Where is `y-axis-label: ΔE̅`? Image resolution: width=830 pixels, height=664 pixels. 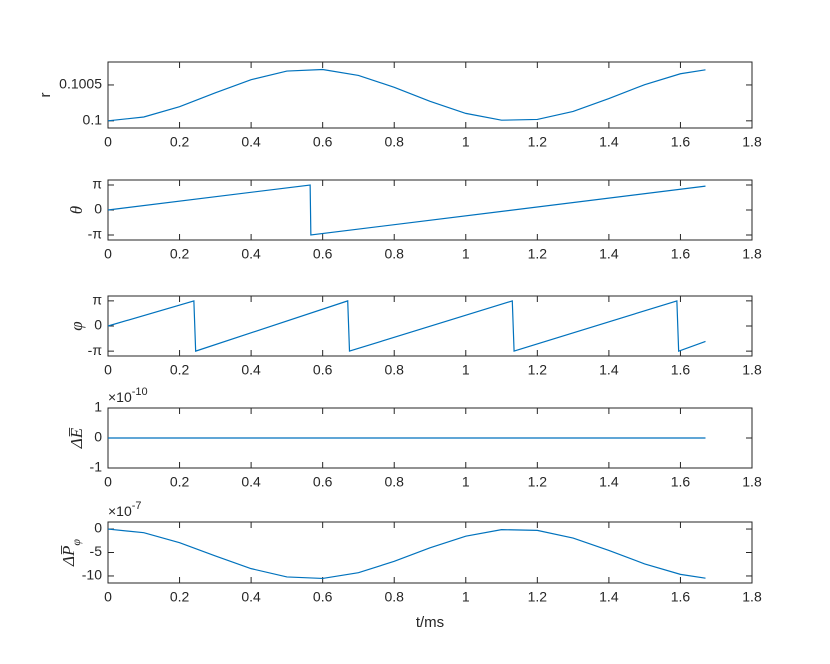 y-axis-label: ΔE̅ is located at coordinates (76, 438).